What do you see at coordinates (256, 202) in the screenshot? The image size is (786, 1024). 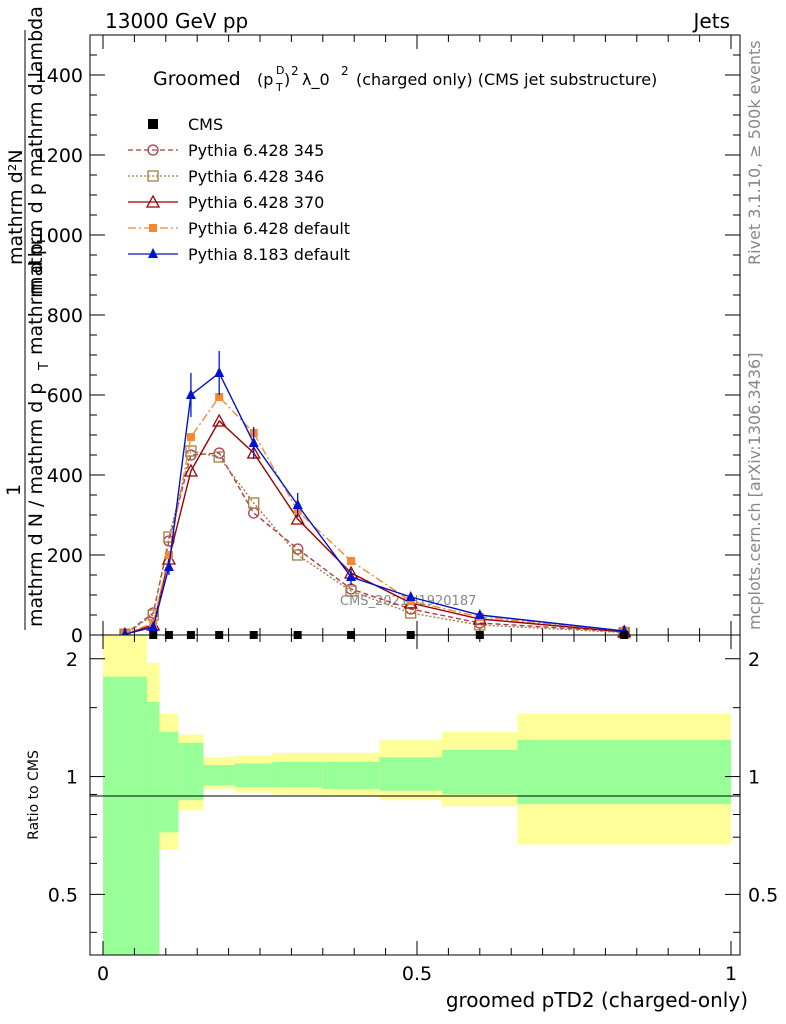 I see `legend-label: Pythia 6.428 370` at bounding box center [256, 202].